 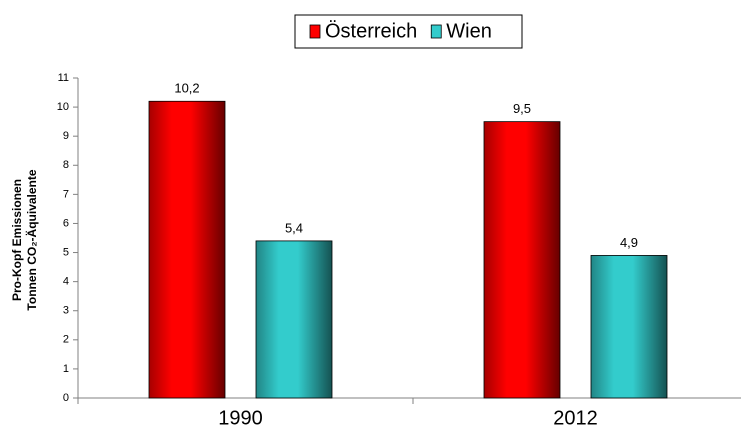 I want to click on x-tick-label: 1990, so click(x=240, y=417).